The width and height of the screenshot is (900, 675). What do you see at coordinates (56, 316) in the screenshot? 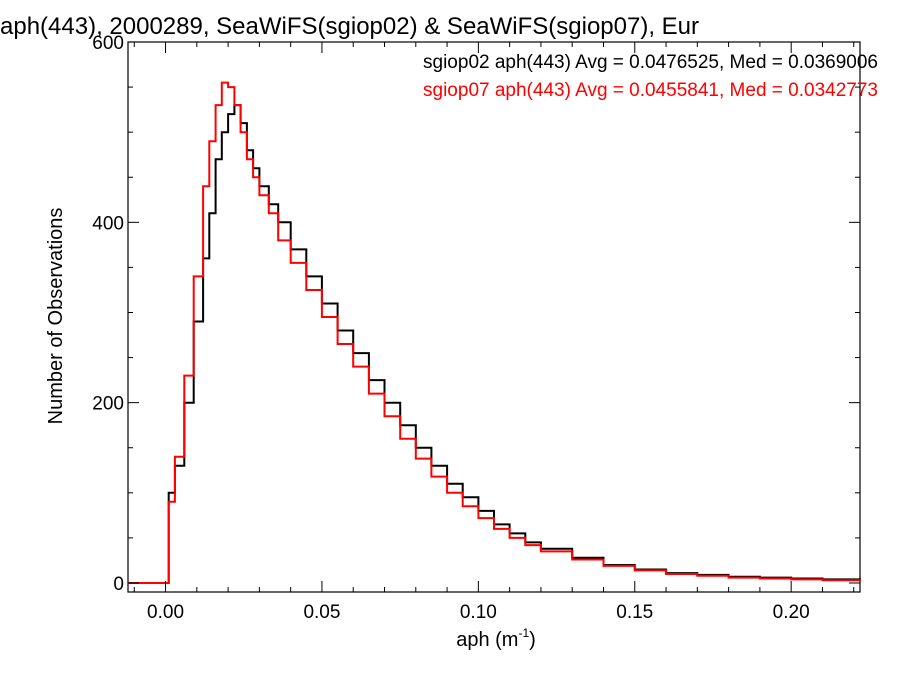
I see `y-axis-label: Number of Observations` at bounding box center [56, 316].